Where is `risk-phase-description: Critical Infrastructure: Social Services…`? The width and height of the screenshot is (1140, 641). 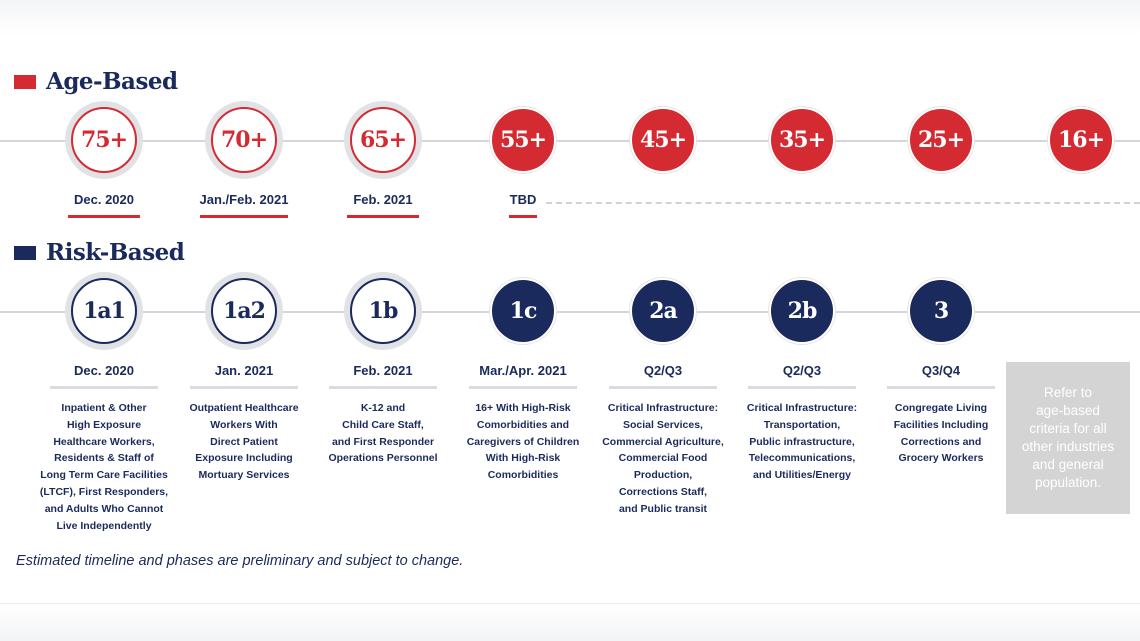
risk-phase-description: Critical Infrastructure: Social Services… is located at coordinates (663, 458).